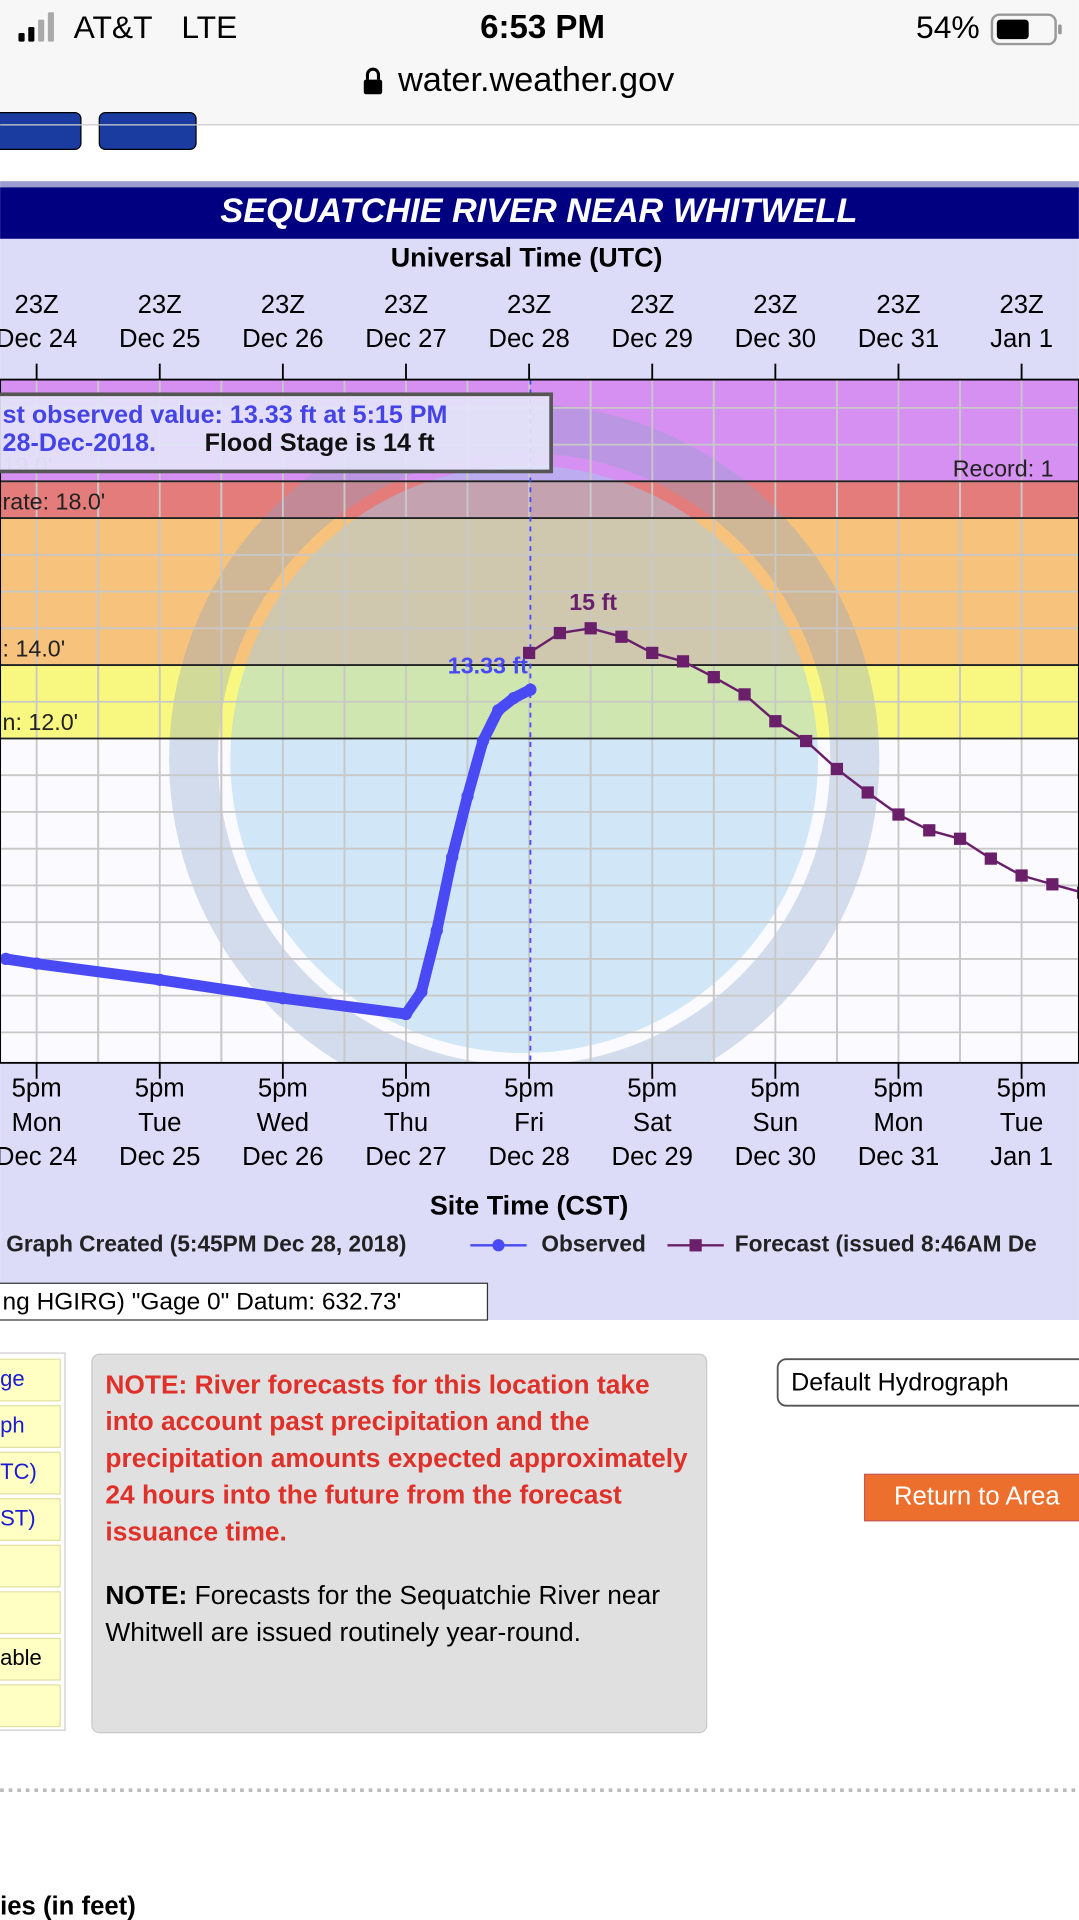  I want to click on record-label: Record: 1, so click(1003, 468).